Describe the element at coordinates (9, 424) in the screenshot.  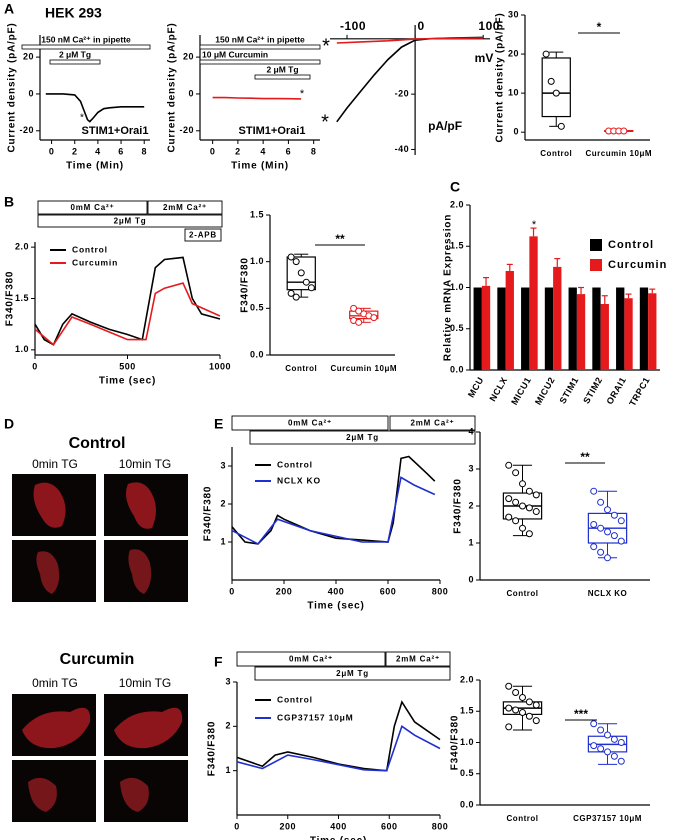
I see `panel-label: D` at that location.